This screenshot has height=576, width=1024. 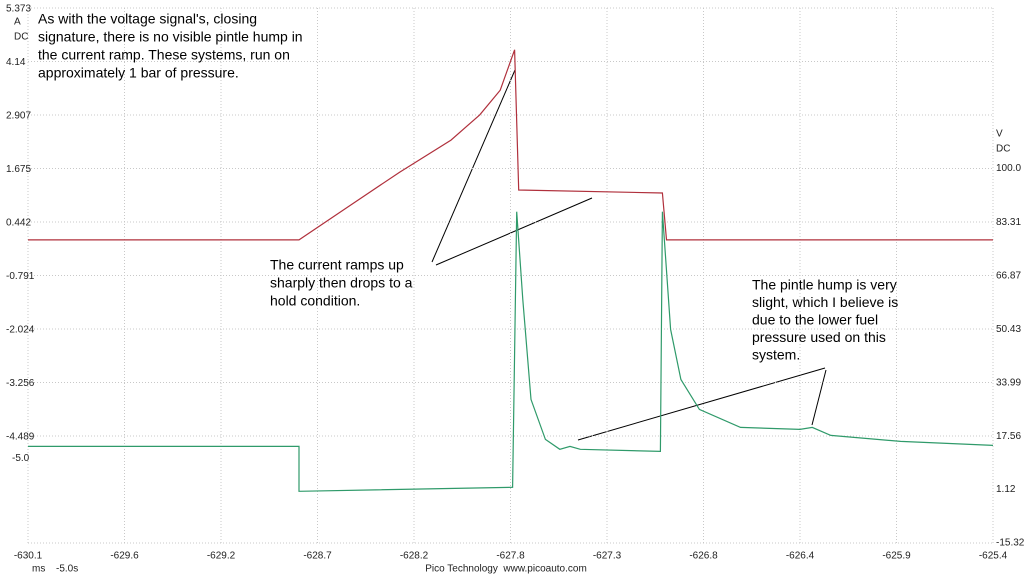 I want to click on brand: Pico Technology www.picoauto.com, so click(x=506, y=569).